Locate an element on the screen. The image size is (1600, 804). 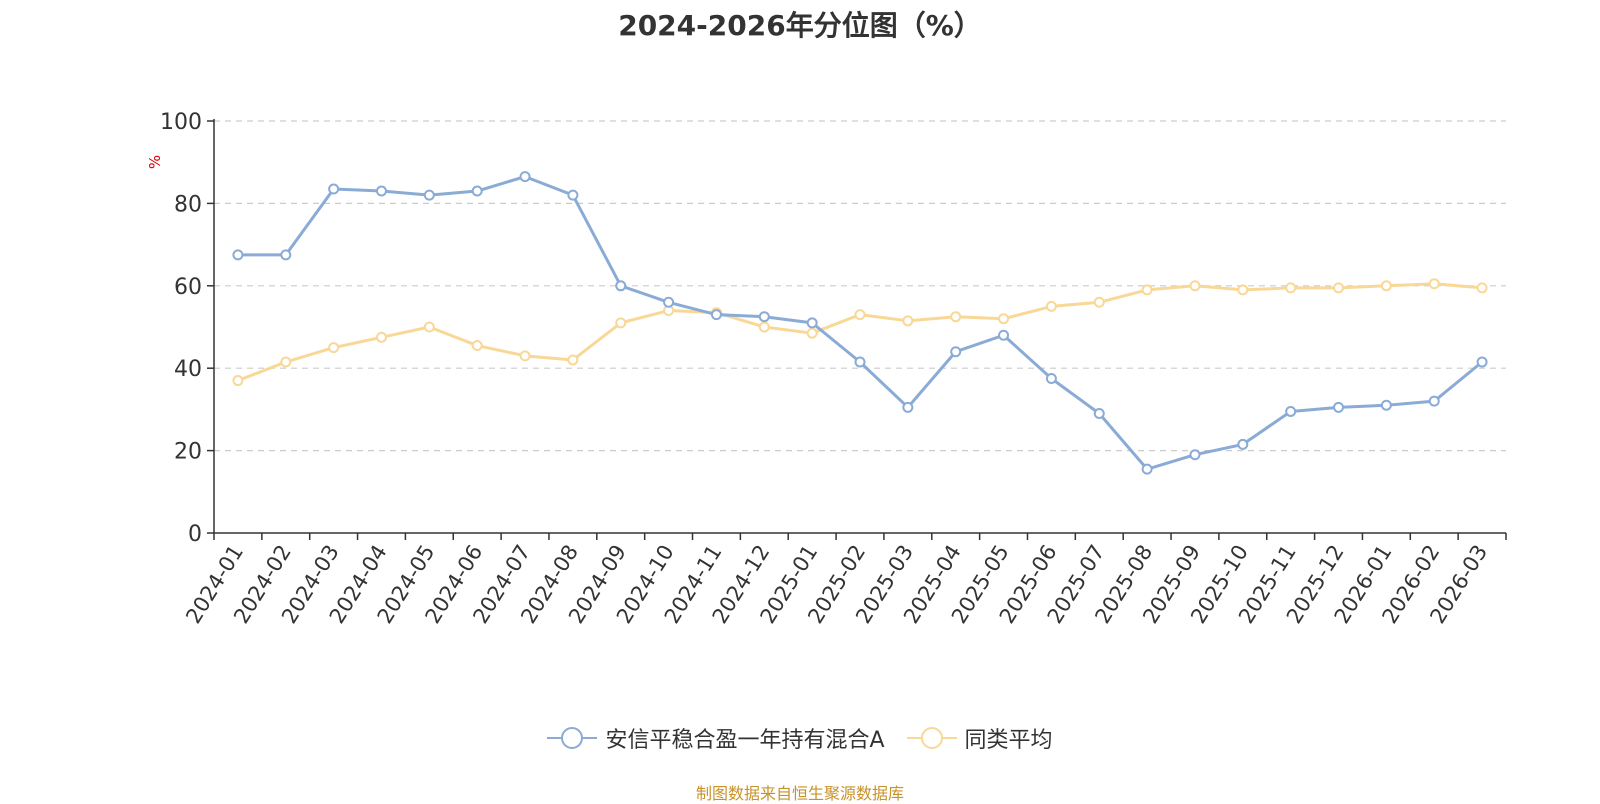
y-tick-label: 20 is located at coordinates (188, 452).